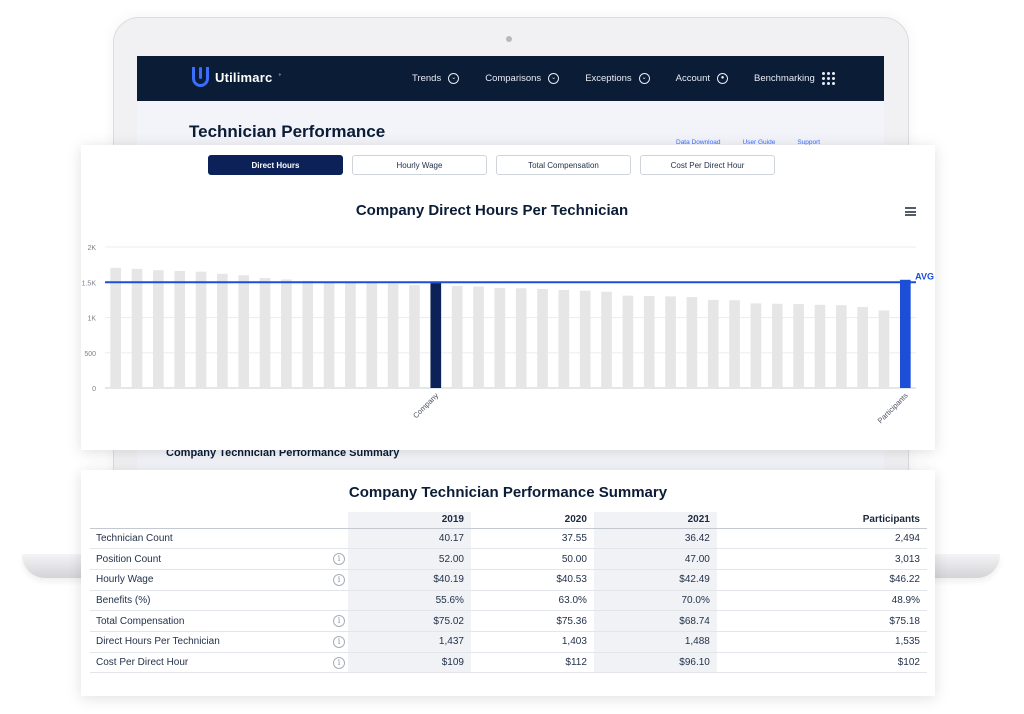 The height and width of the screenshot is (714, 1024). I want to click on nav-item-comparisons: Comparisons ⌄, so click(522, 78).